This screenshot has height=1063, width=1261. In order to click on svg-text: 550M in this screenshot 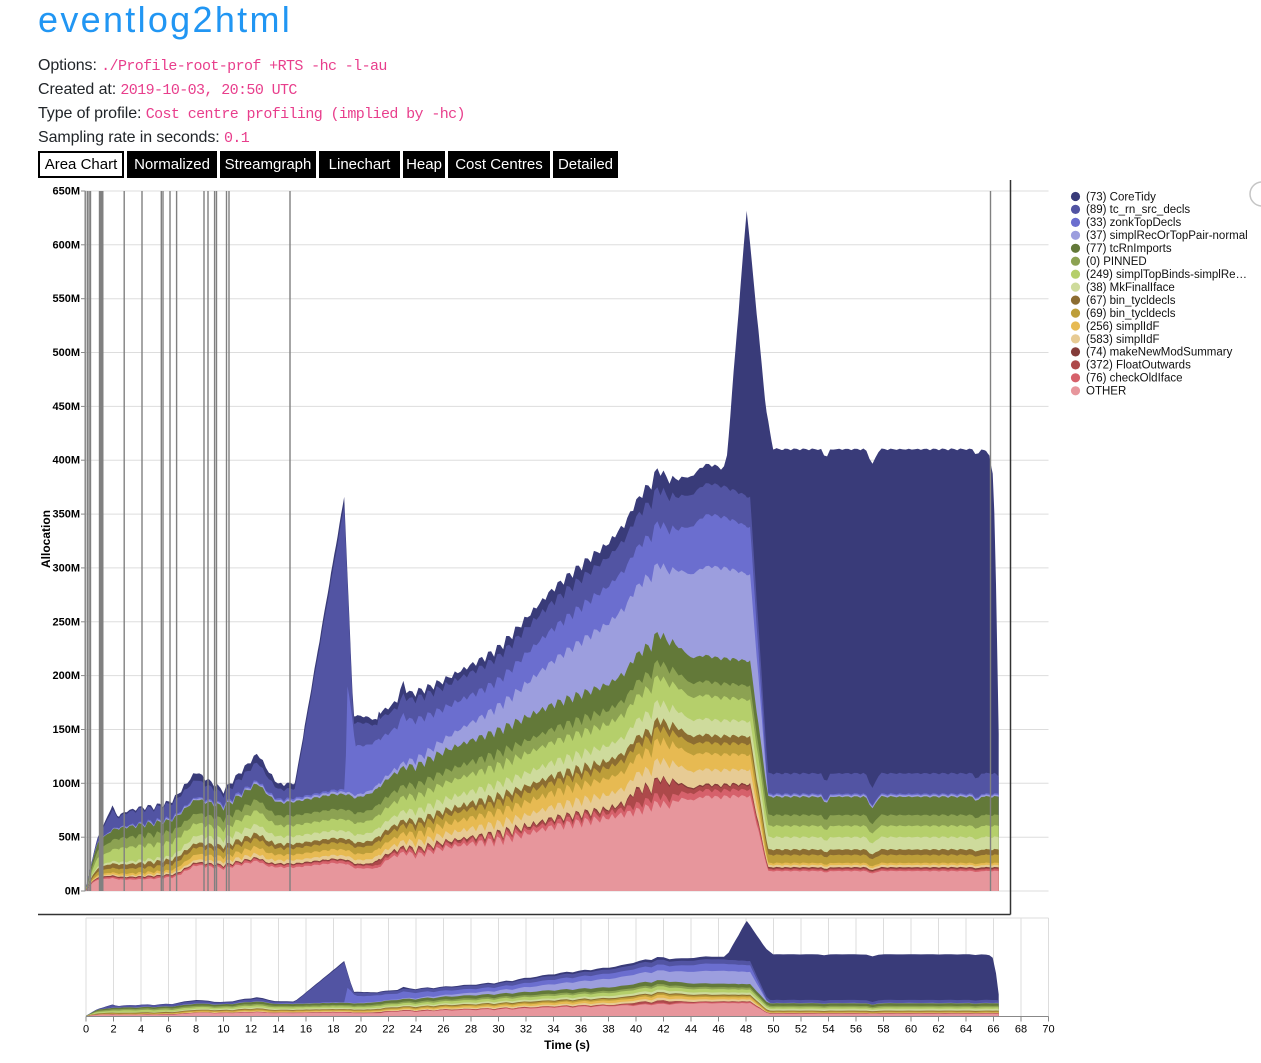, I will do `click(66, 299)`.